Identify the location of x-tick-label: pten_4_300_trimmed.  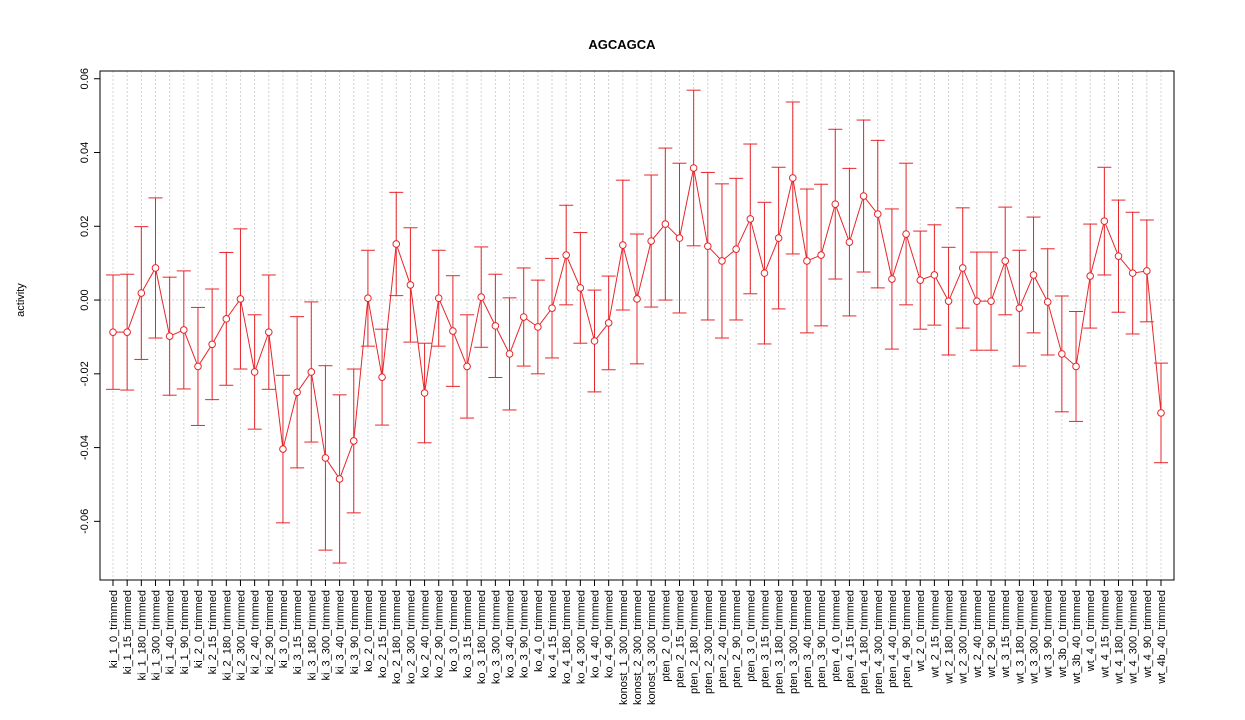
(879, 642).